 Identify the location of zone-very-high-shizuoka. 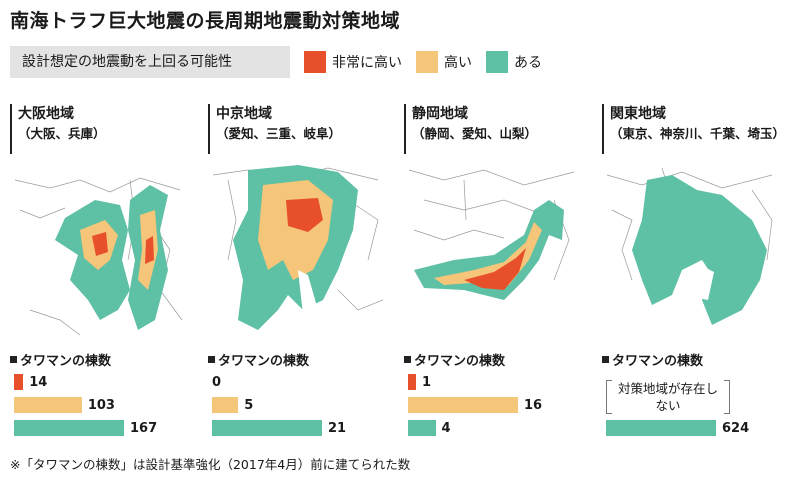
(495, 269).